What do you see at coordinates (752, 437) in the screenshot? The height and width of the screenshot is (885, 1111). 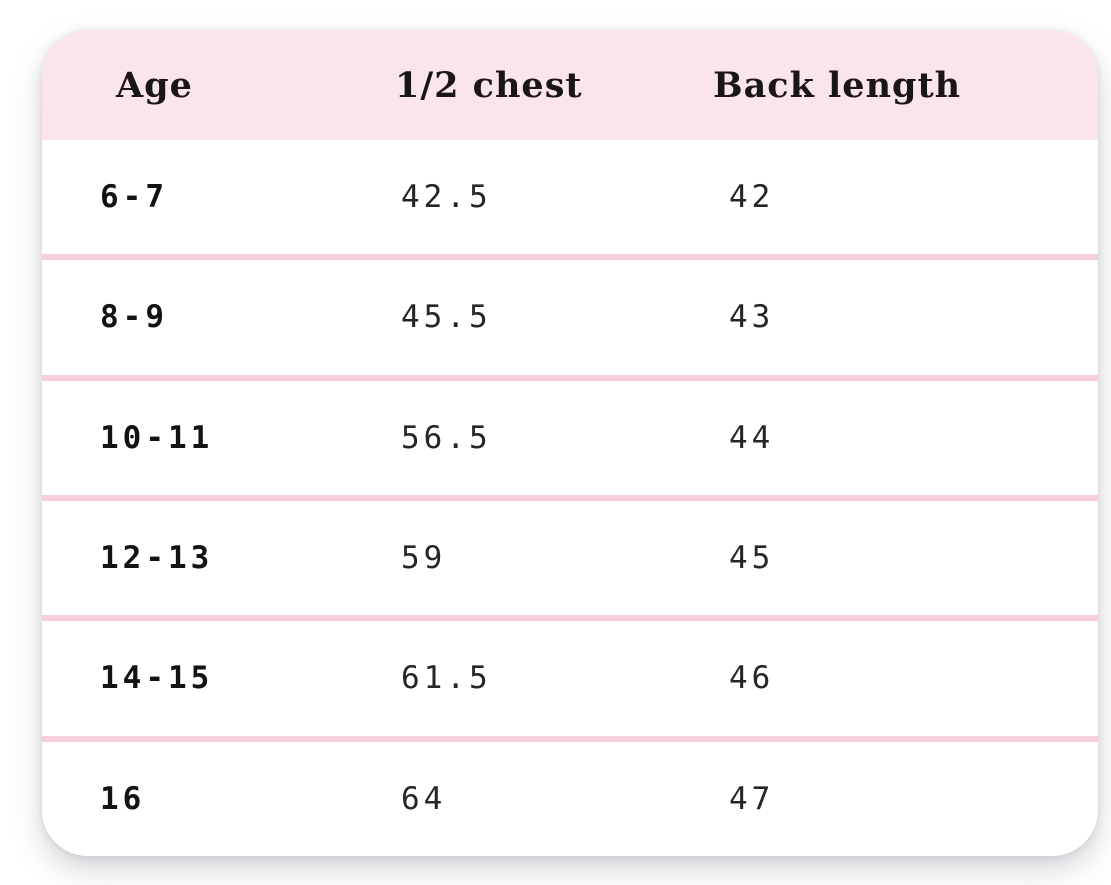 I see `back-length-cell: 44` at bounding box center [752, 437].